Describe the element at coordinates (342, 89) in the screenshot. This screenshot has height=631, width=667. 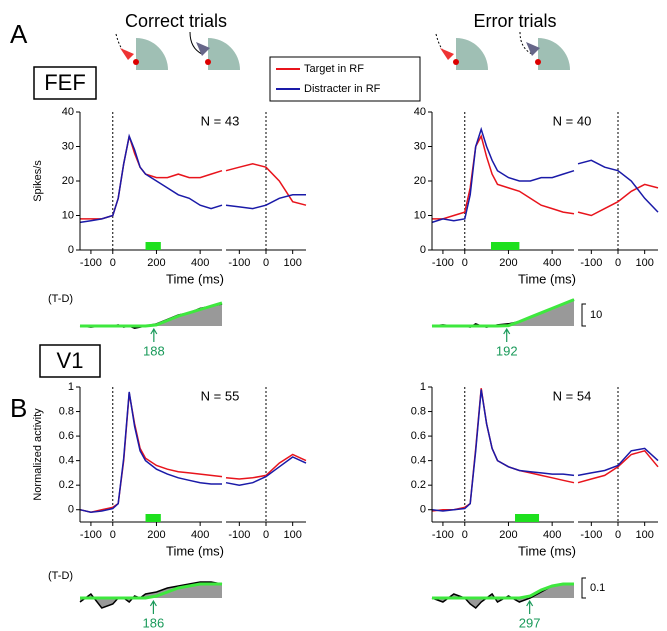
I see `legend-label: Distracter in RF` at that location.